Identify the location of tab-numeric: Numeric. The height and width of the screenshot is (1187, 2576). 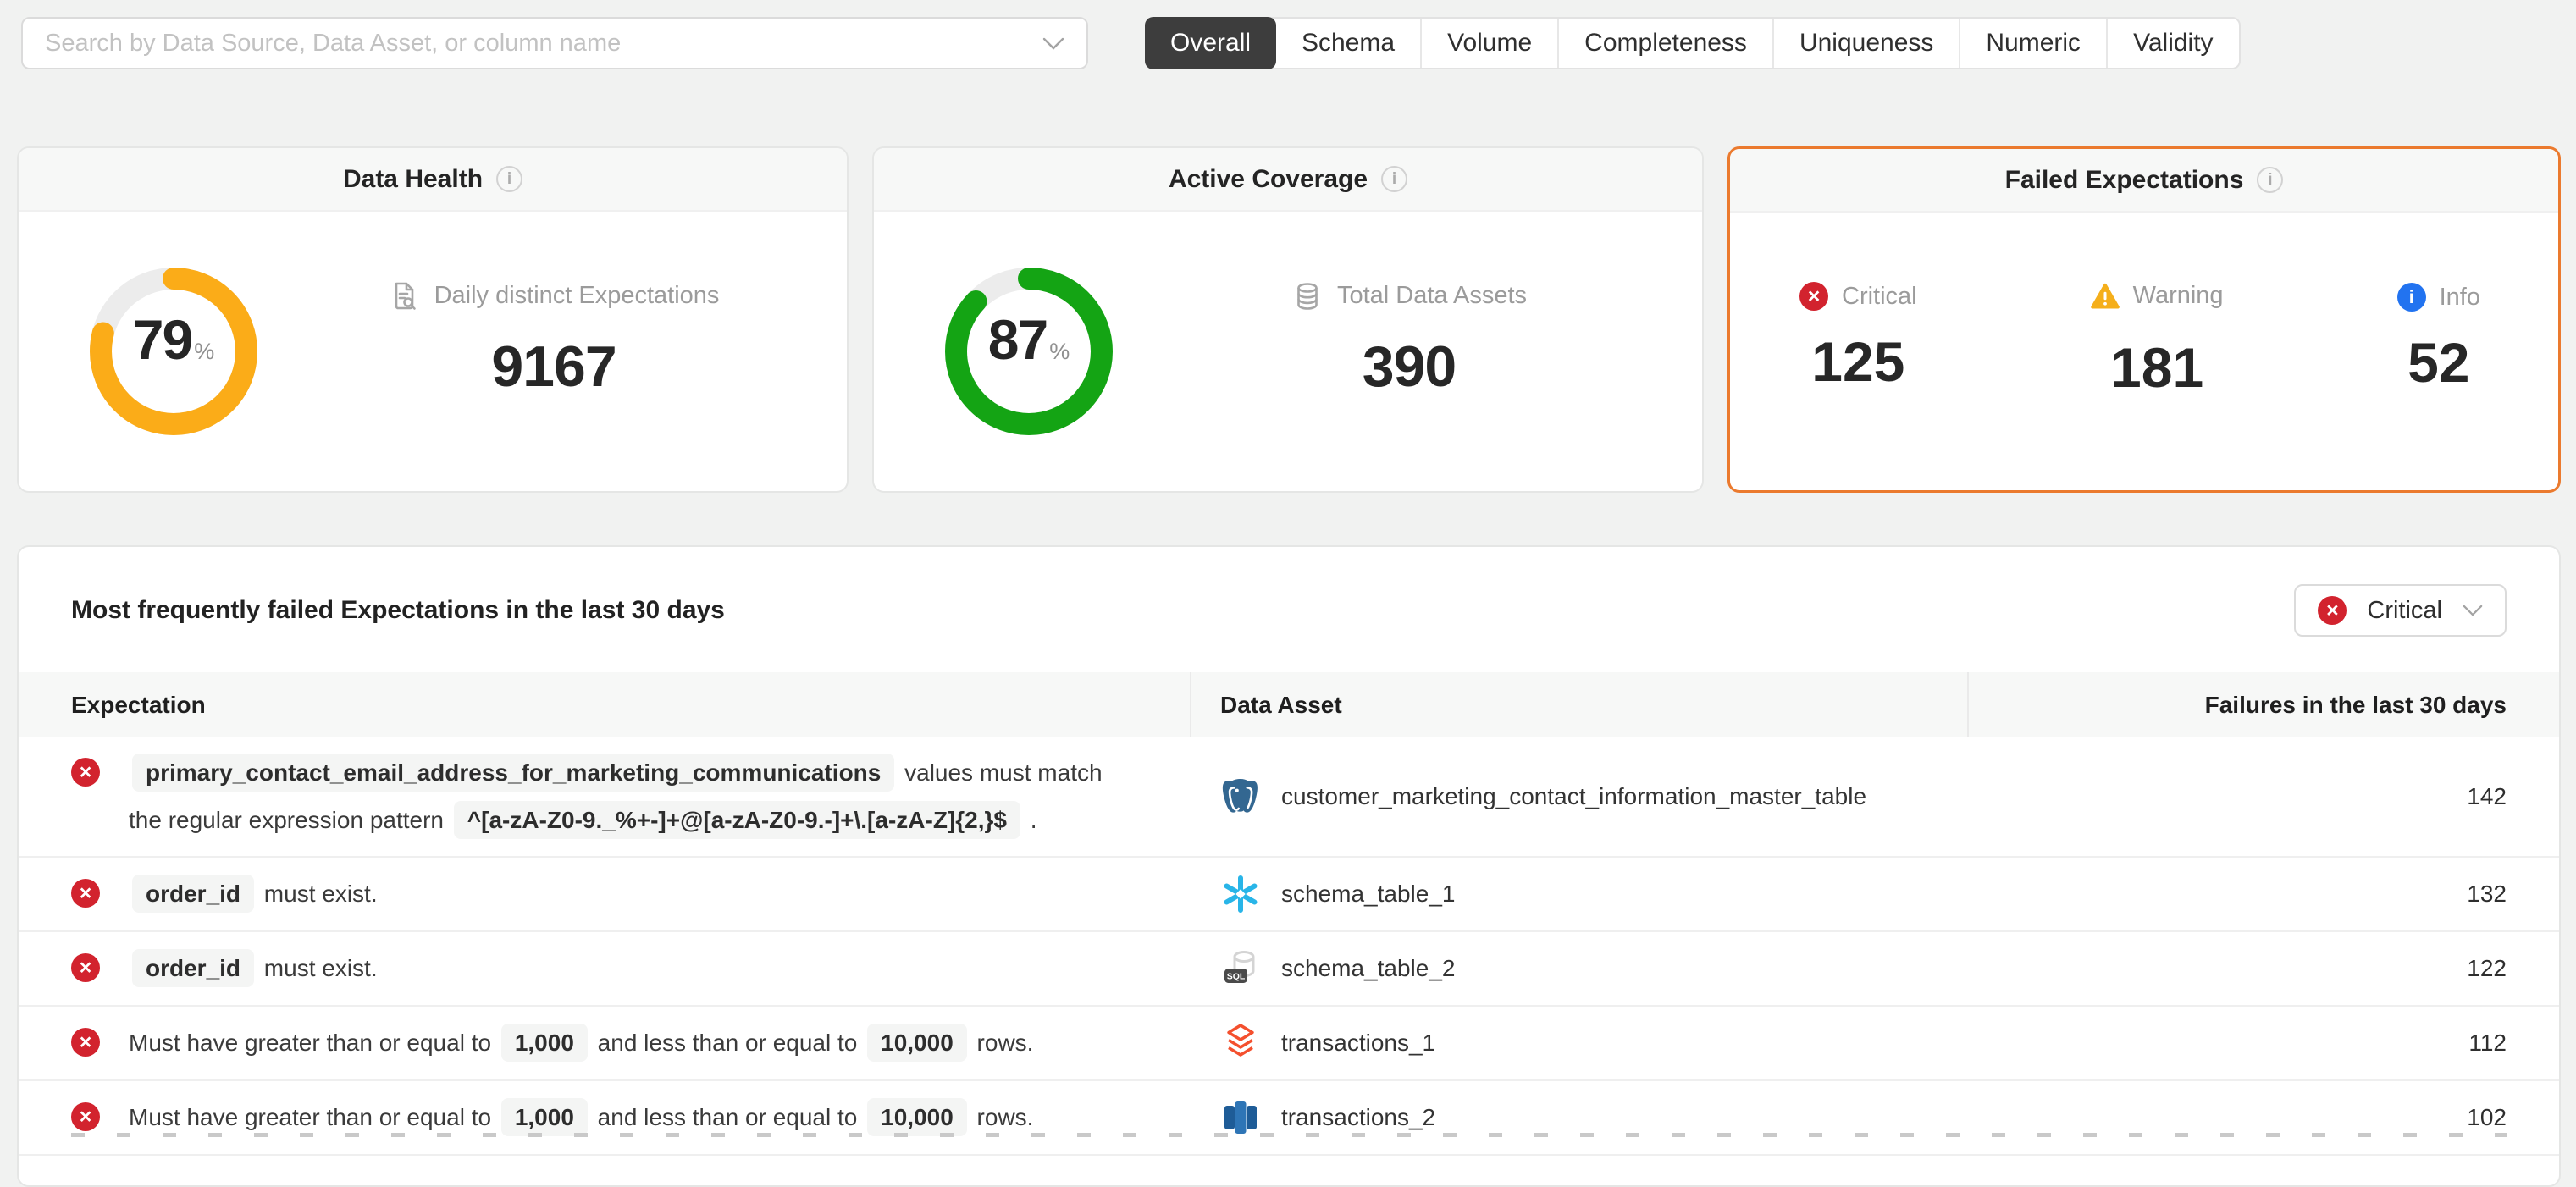
(2032, 43).